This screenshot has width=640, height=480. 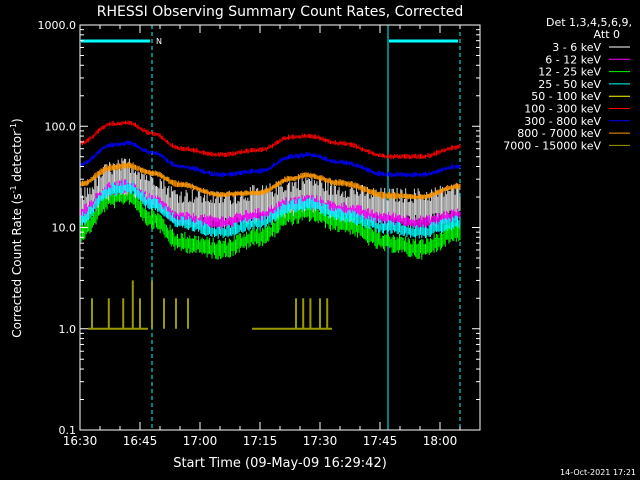 I want to click on y-axis-label: Corrected Count Rate (s-1 detector-1), so click(x=16, y=227).